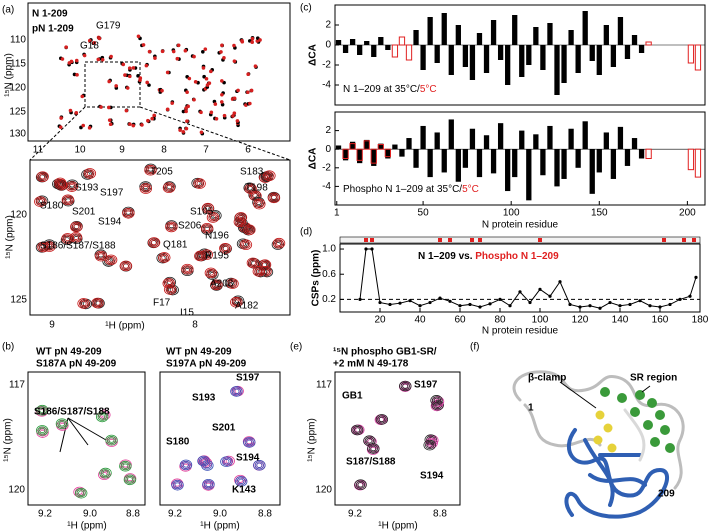 The height and width of the screenshot is (532, 709). Describe the element at coordinates (217, 236) in the screenshot. I see `peak-label: N196` at that location.